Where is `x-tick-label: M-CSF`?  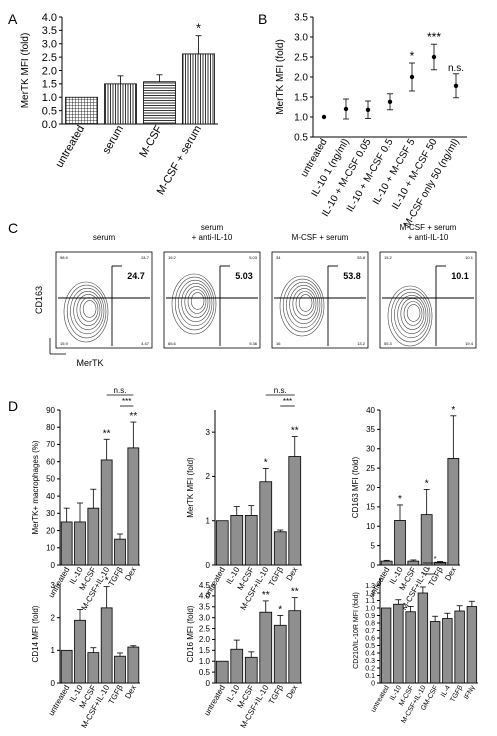
x-tick-label: M-CSF is located at coordinates (151, 141).